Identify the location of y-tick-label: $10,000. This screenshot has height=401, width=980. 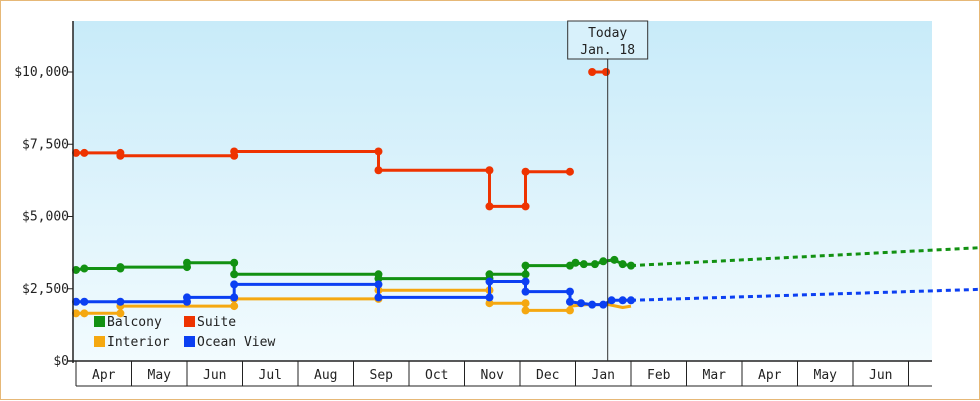
(41, 72).